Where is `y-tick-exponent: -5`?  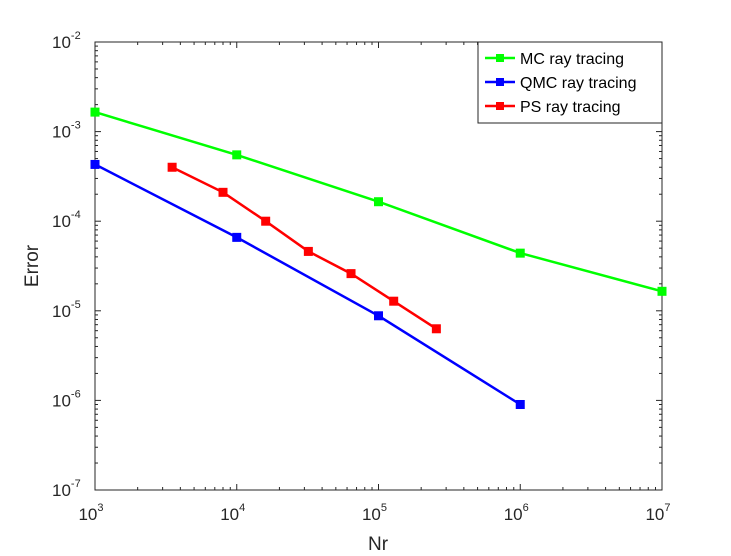 y-tick-exponent: -5 is located at coordinates (76, 305).